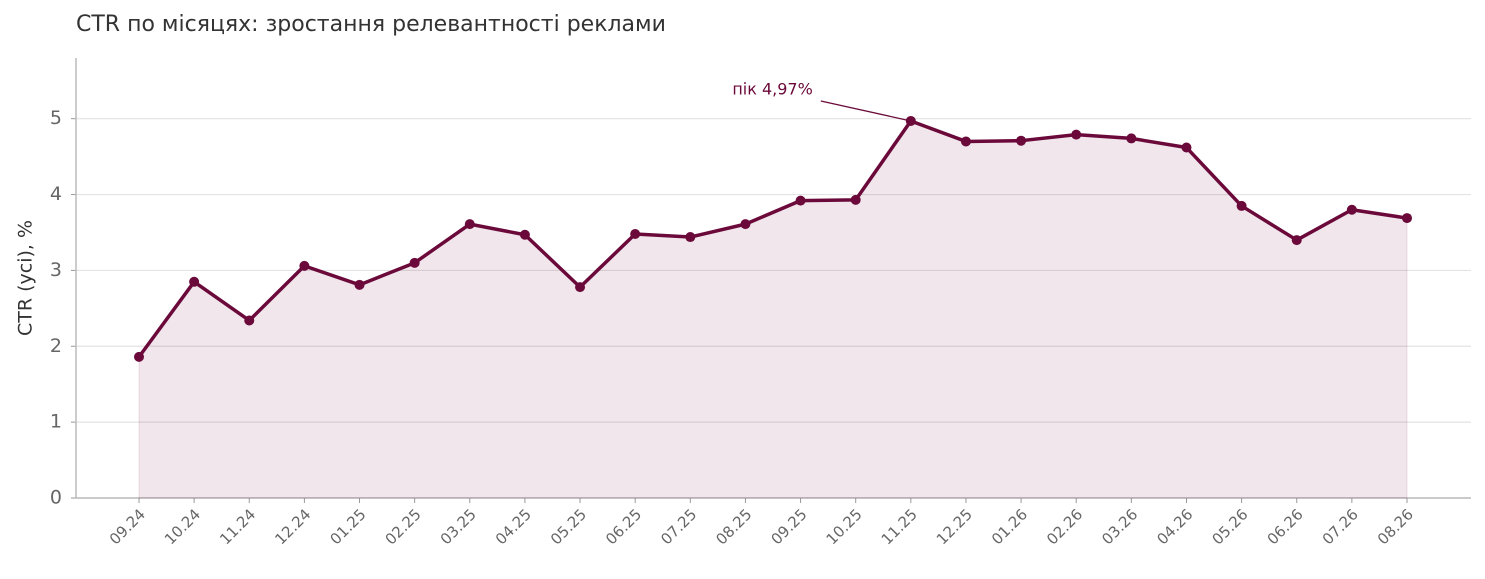  What do you see at coordinates (788, 526) in the screenshot?
I see `x-tick-label: 09.25` at bounding box center [788, 526].